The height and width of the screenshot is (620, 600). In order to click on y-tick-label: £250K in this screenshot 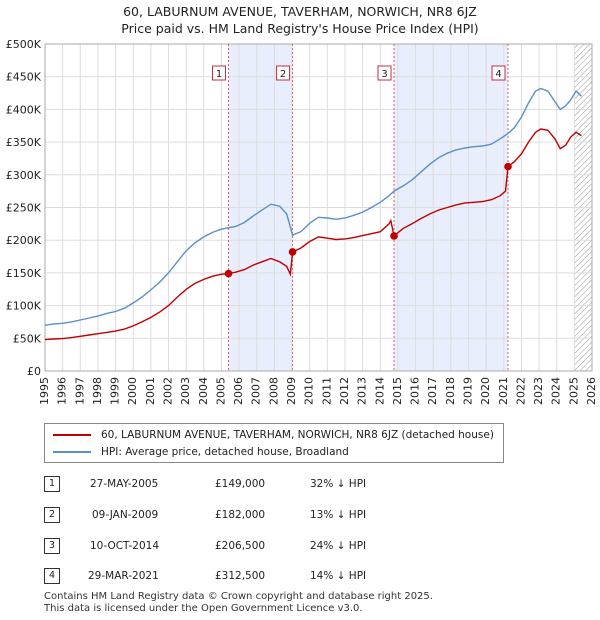, I will do `click(24, 208)`.